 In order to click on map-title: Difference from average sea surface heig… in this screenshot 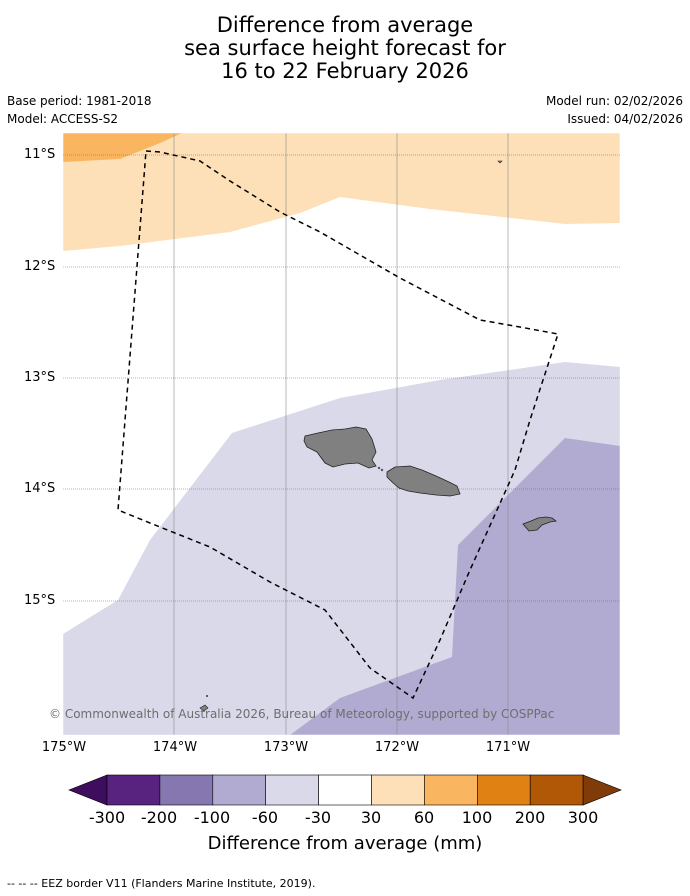, I will do `click(345, 48)`.